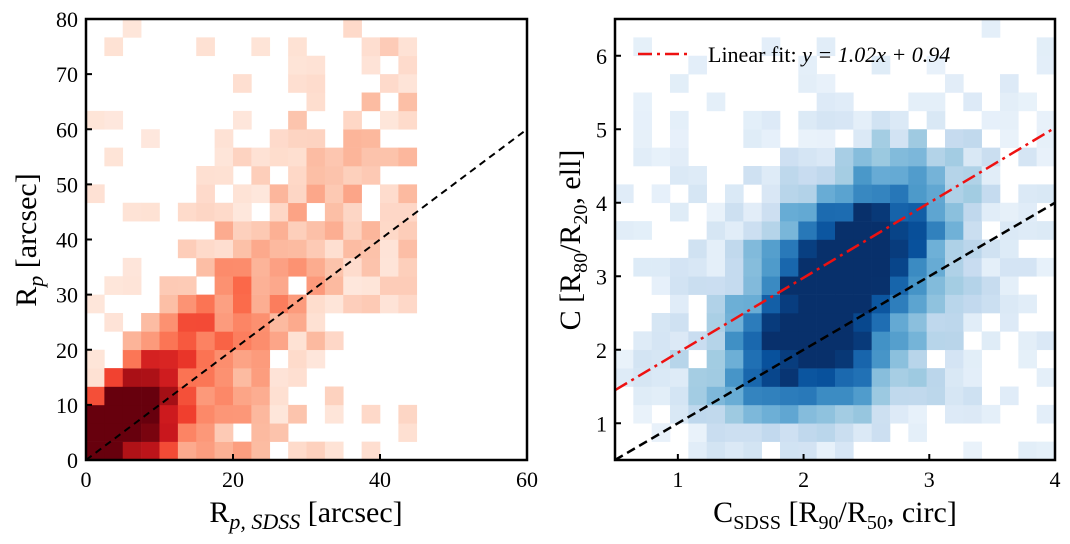  What do you see at coordinates (309, 473) in the screenshot?
I see `left-x-ticks: 0 20 40 60` at bounding box center [309, 473].